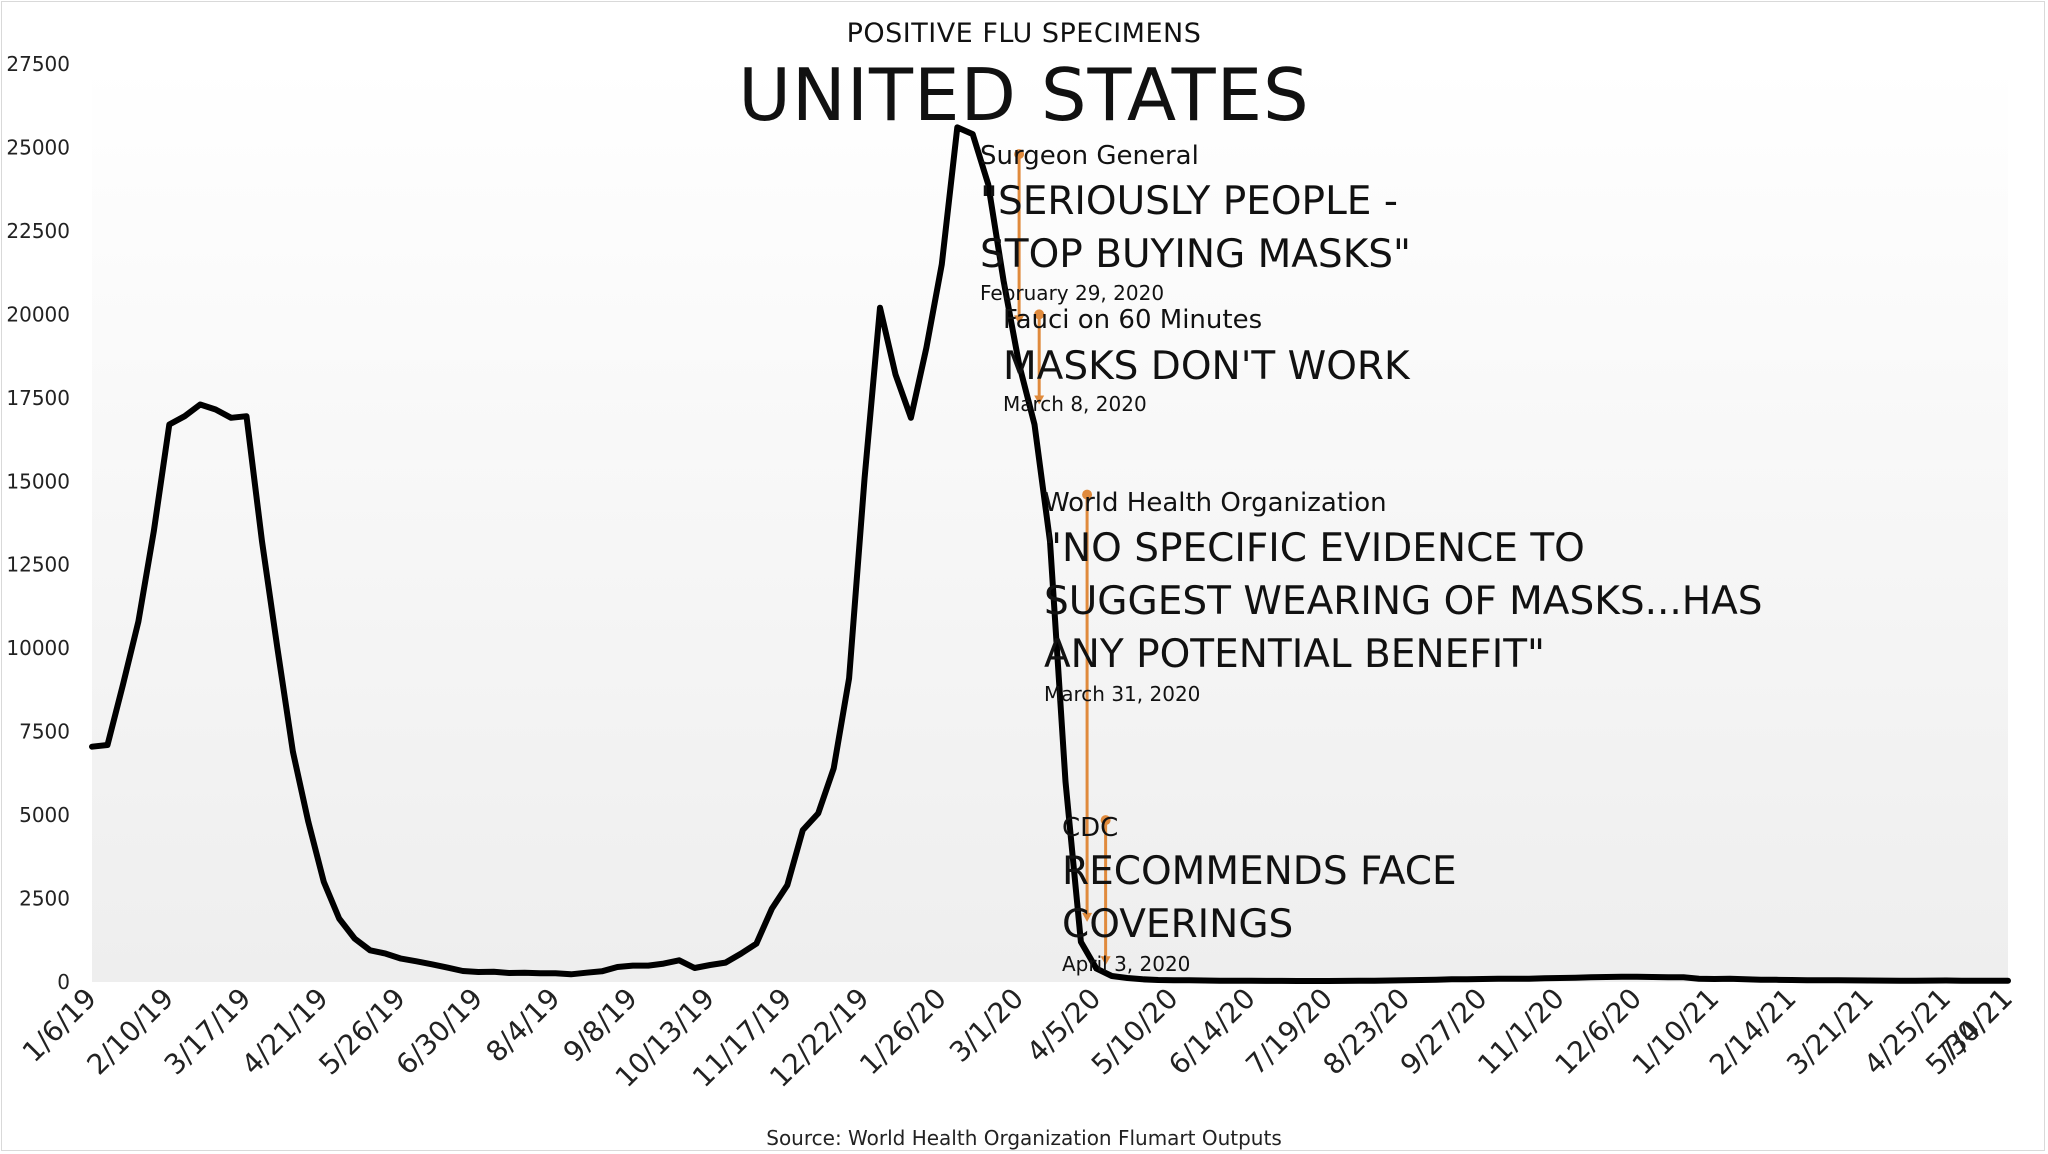 This screenshot has width=2048, height=1154. What do you see at coordinates (1133, 320) in the screenshot?
I see `annotation-org-fauci: Fauci on 60 Minutes` at bounding box center [1133, 320].